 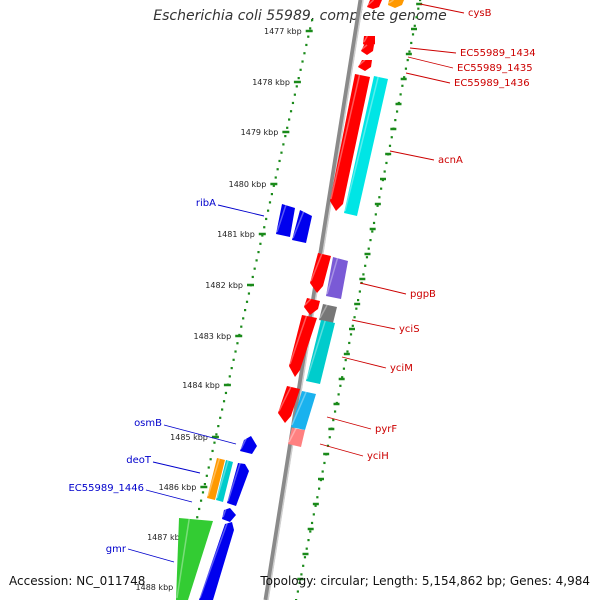 What do you see at coordinates (77, 581) in the screenshot?
I see `accession-text: Accession: NC_011748` at bounding box center [77, 581].